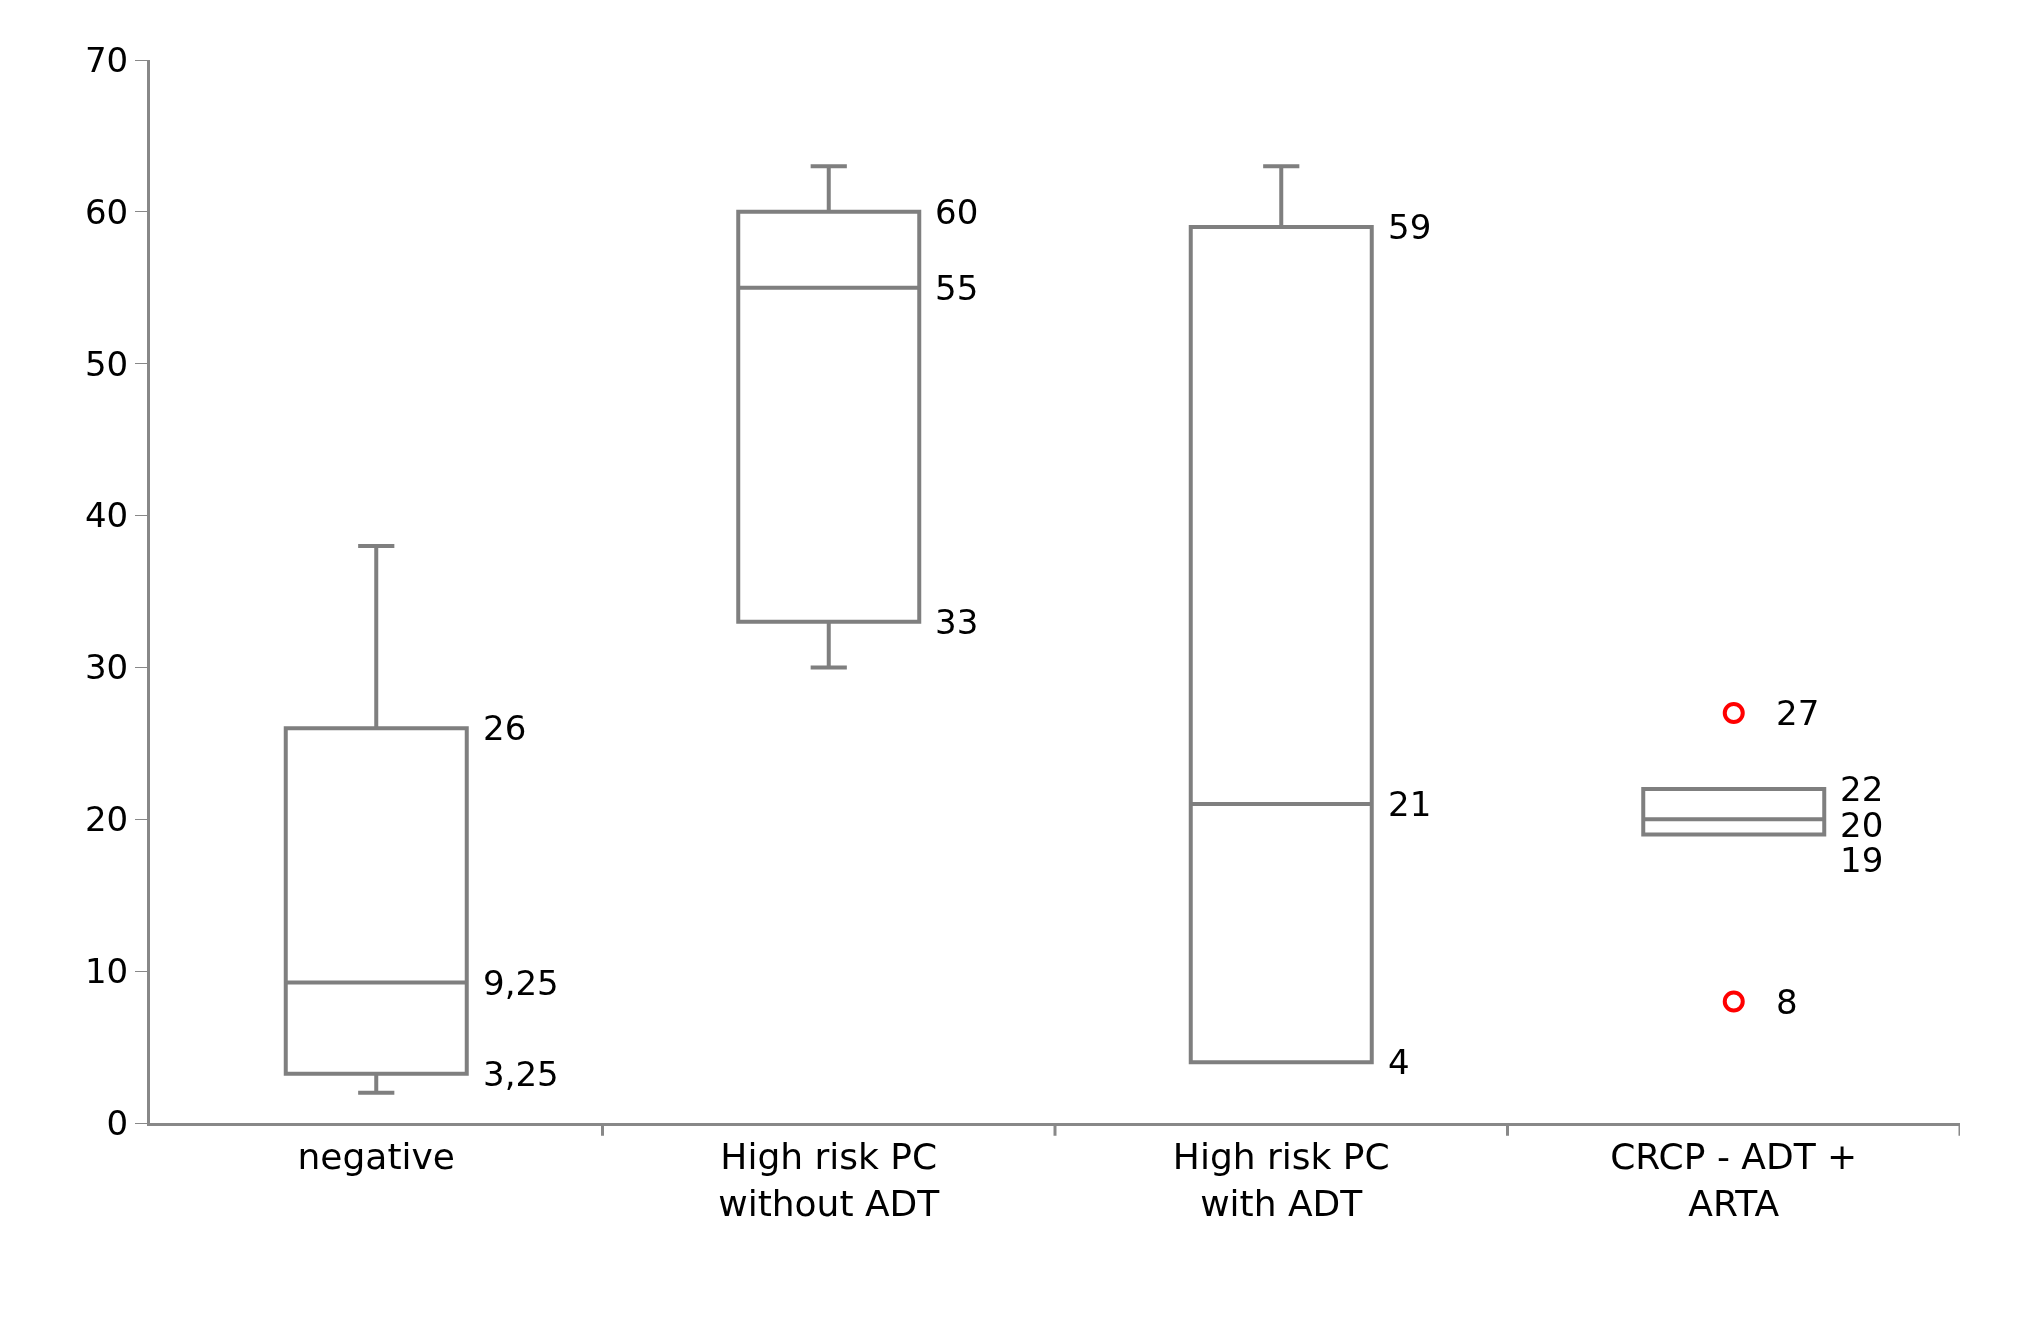 The image size is (2020, 1323). What do you see at coordinates (106, 819) in the screenshot?
I see `y-tick-label: 20` at bounding box center [106, 819].